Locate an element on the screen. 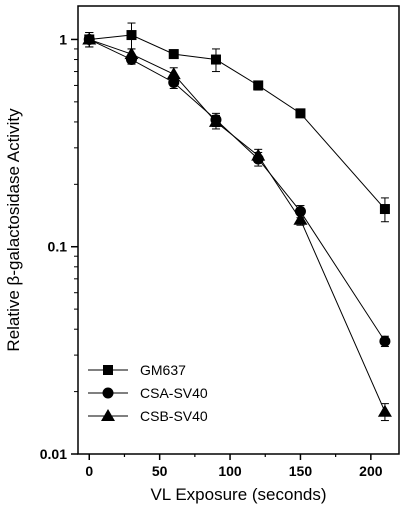  legend-item: GM637 is located at coordinates (137, 370).